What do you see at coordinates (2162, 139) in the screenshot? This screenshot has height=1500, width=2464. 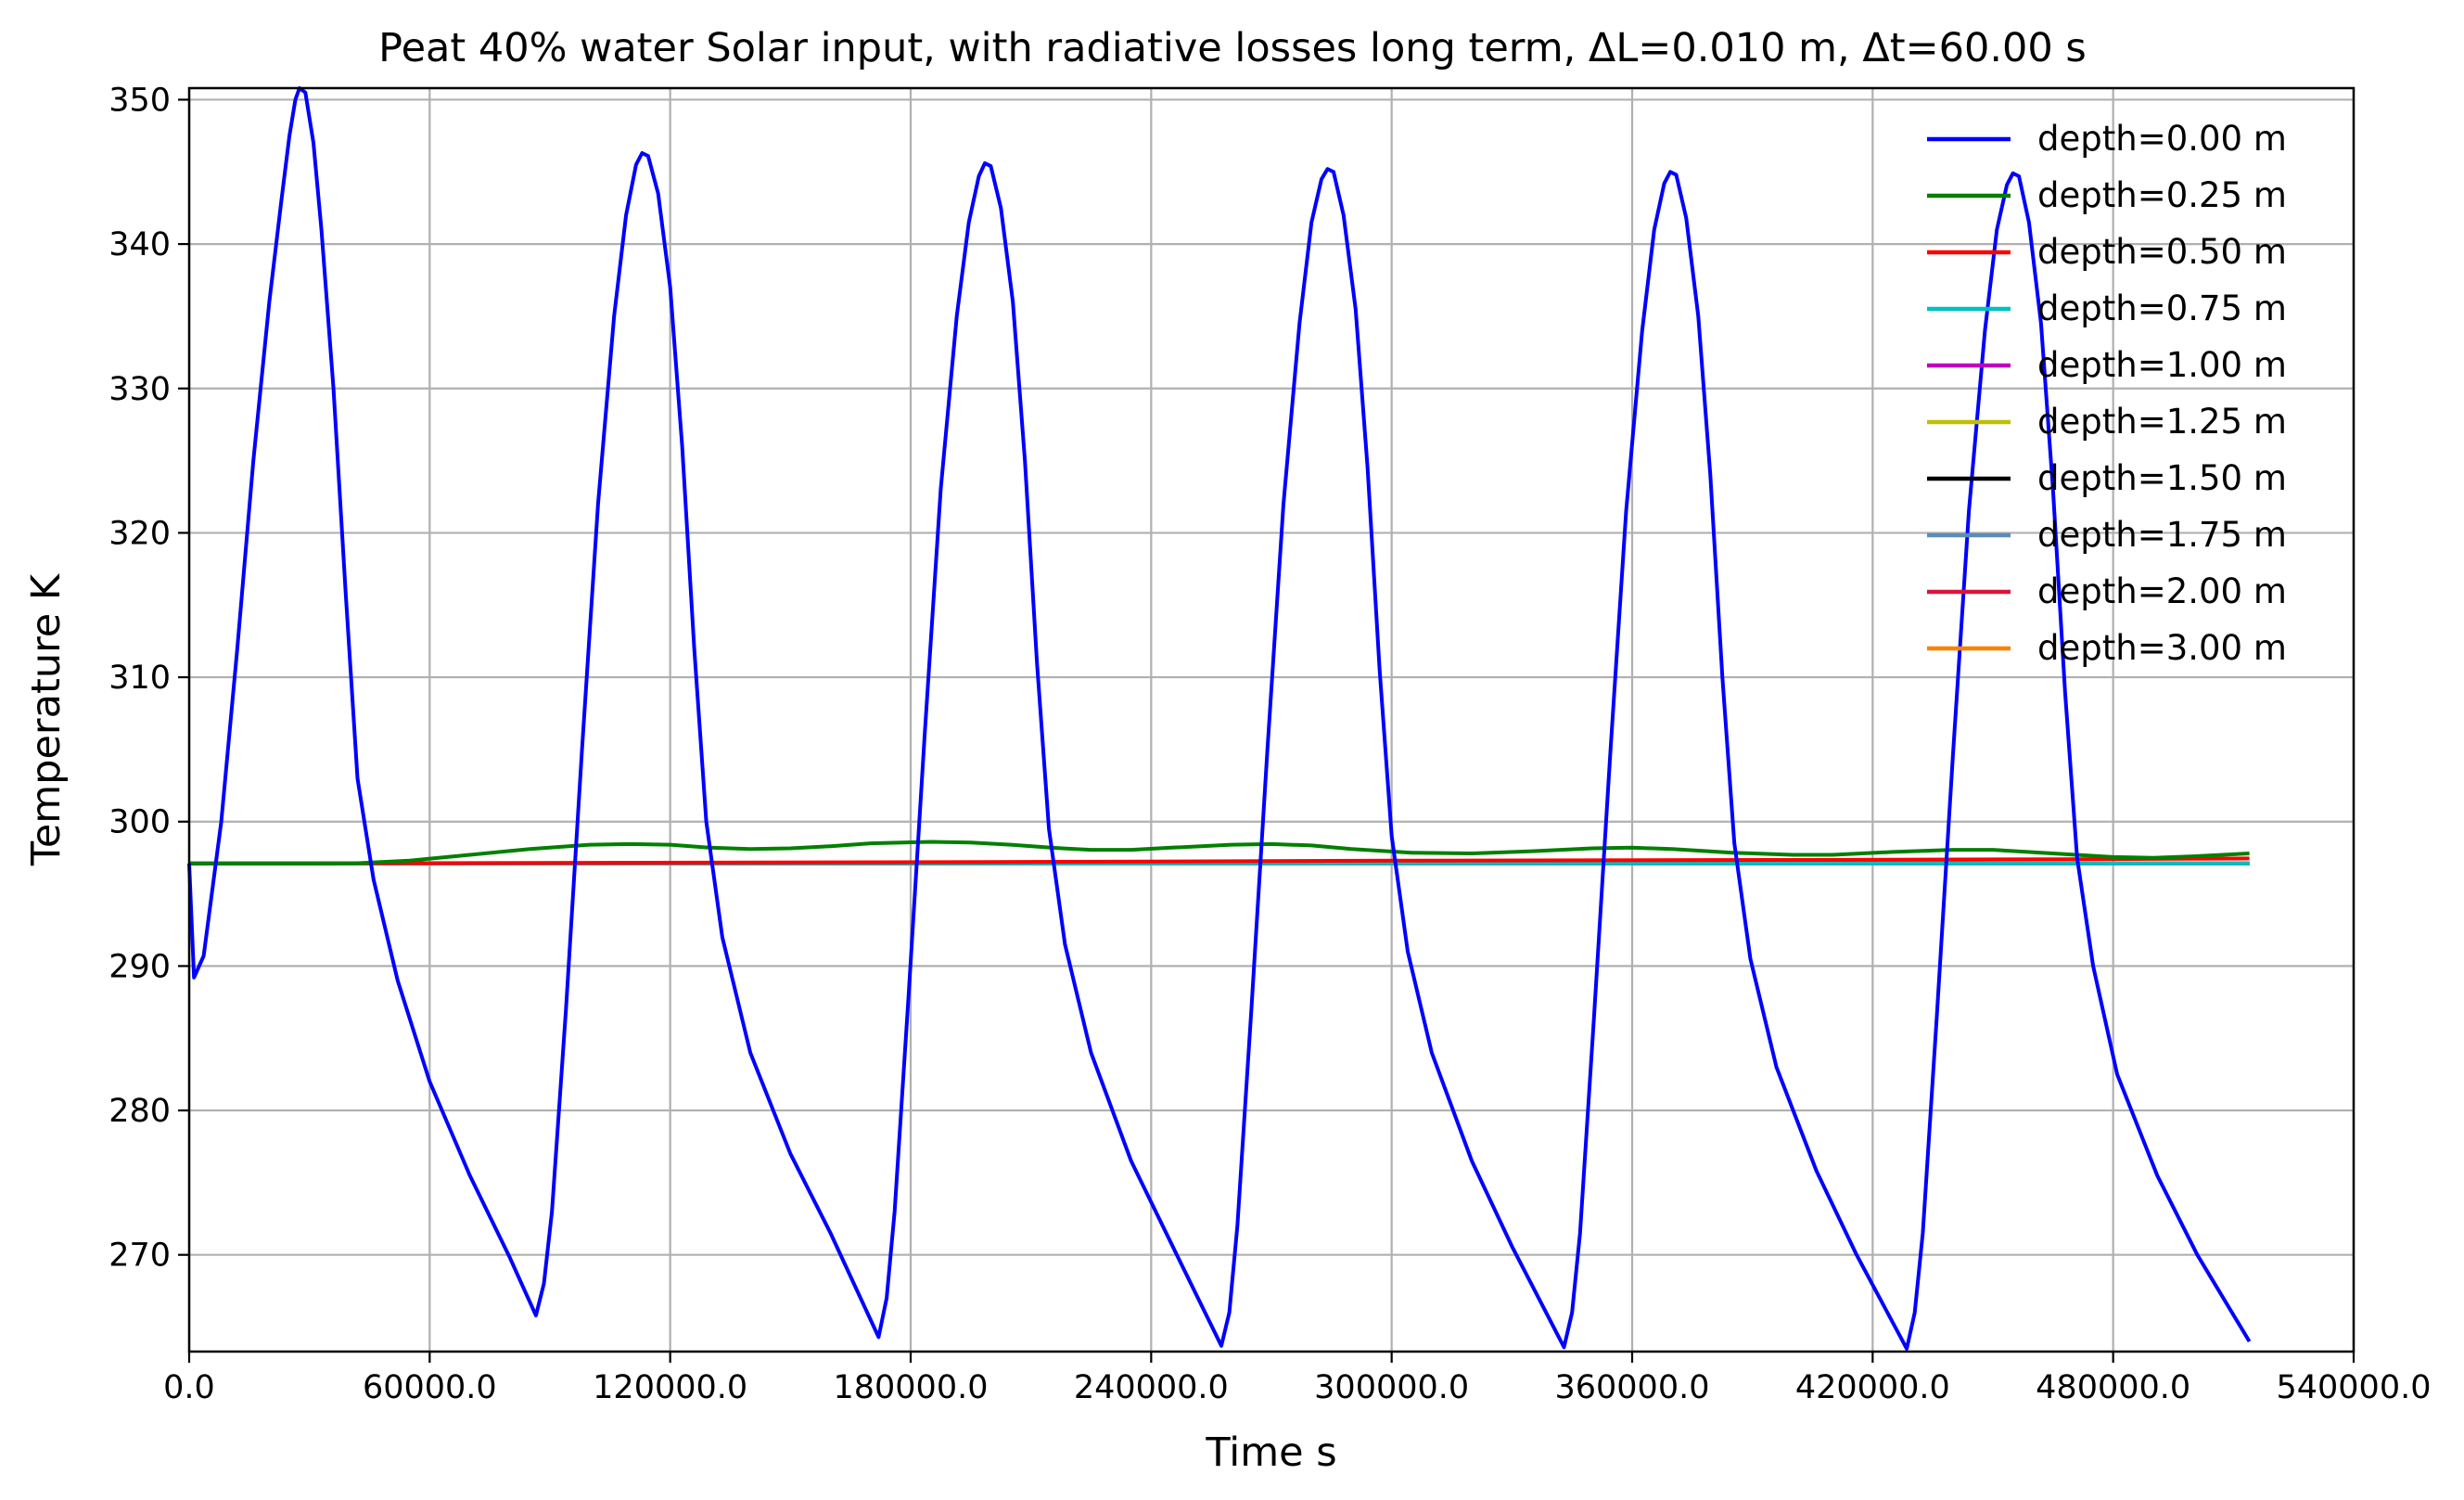 I see `legend-label: depth=0.00 m` at bounding box center [2162, 139].